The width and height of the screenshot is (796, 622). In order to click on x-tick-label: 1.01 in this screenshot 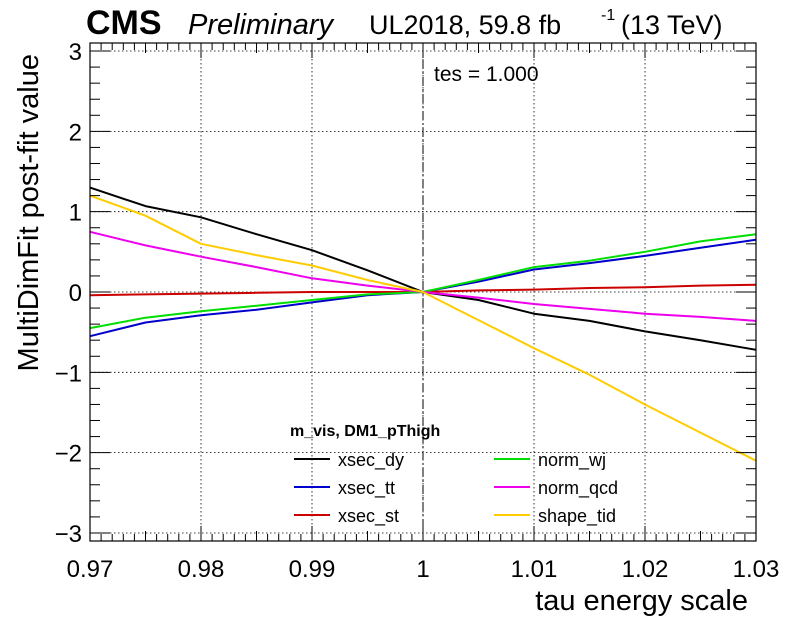, I will do `click(534, 569)`.